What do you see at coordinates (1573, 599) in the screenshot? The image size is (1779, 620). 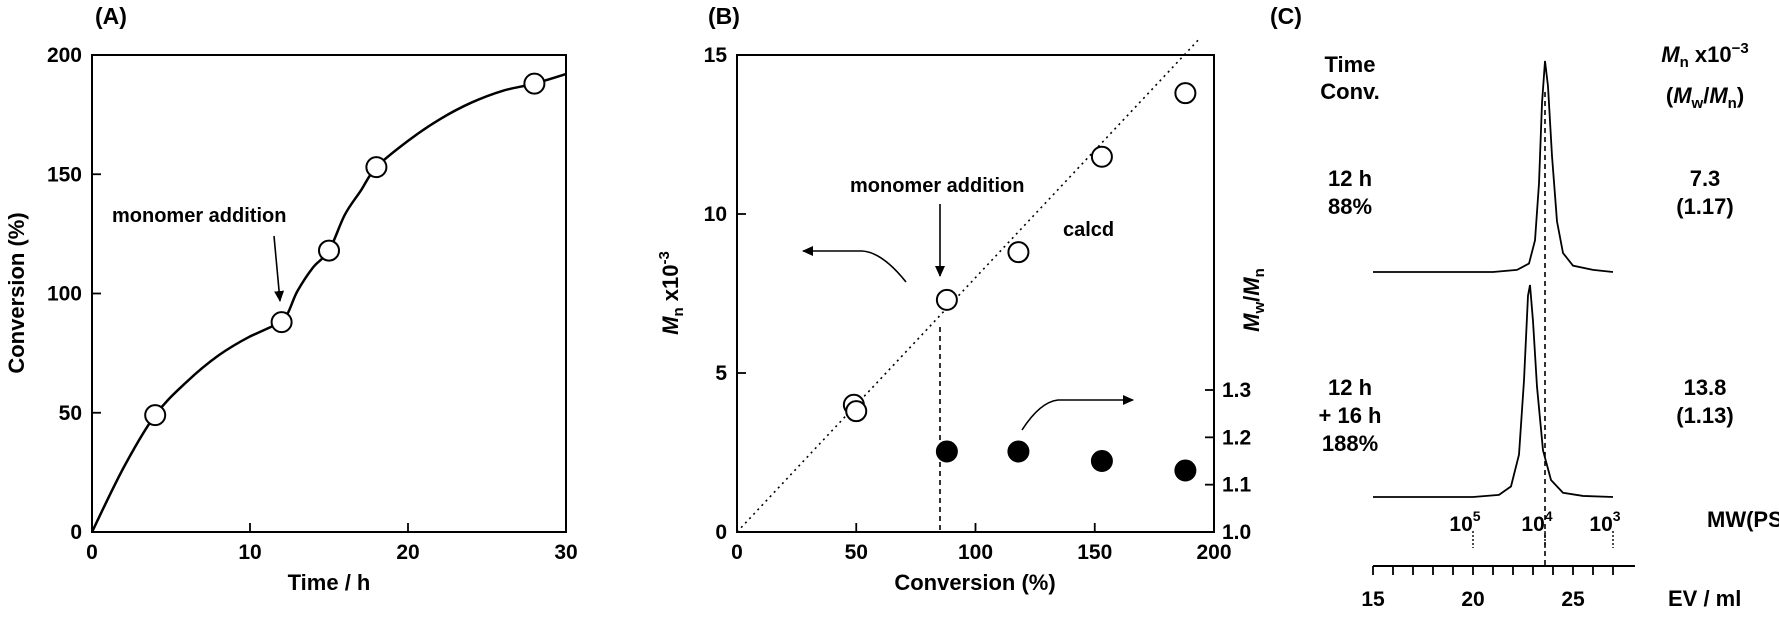 I see `ev-tick-label: 25` at bounding box center [1573, 599].